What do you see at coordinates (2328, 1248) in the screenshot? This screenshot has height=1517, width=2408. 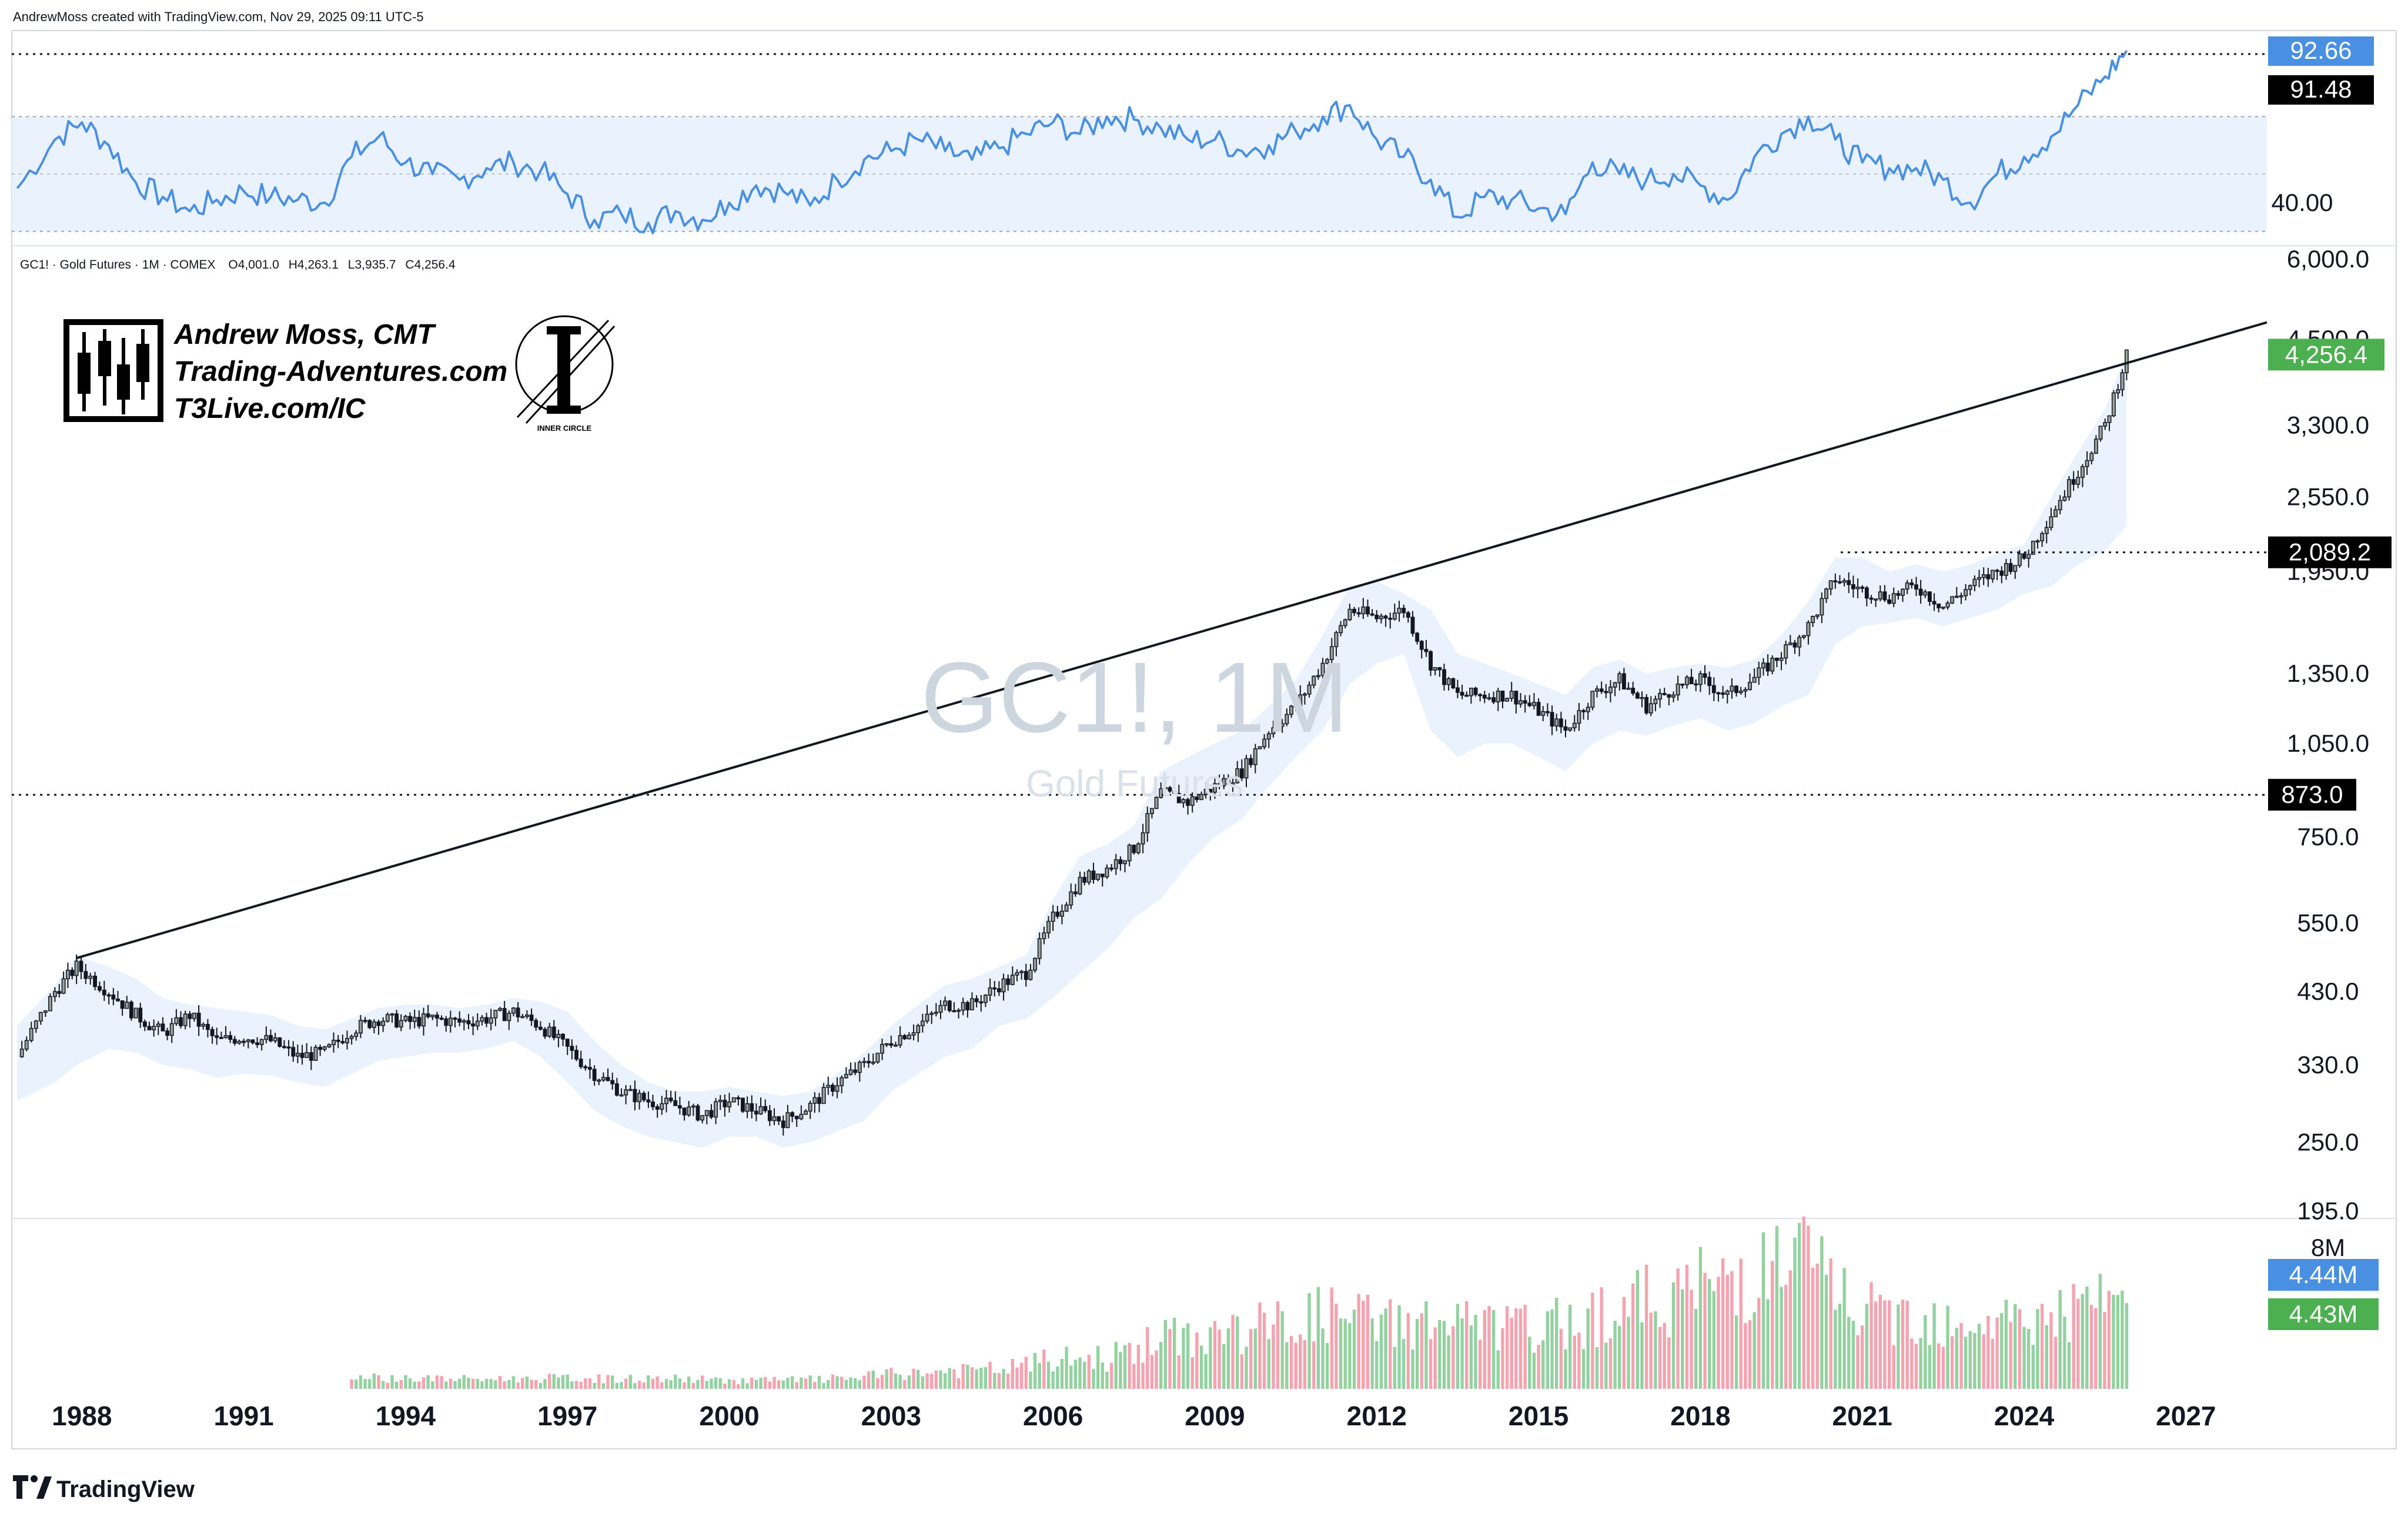 I see `volume-axis: 8M` at bounding box center [2328, 1248].